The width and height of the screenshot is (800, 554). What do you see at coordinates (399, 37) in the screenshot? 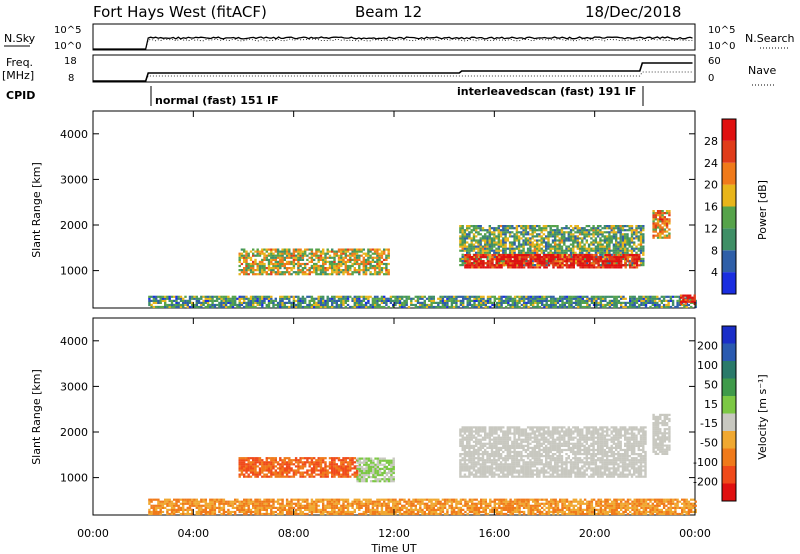
I see `noise-panel: N.Sky 10^5 10^0 10^5 10^0 N.Search` at bounding box center [399, 37].